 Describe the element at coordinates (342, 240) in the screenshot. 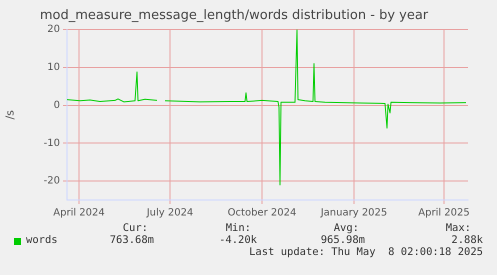

I see `text: 965.98m` at that location.